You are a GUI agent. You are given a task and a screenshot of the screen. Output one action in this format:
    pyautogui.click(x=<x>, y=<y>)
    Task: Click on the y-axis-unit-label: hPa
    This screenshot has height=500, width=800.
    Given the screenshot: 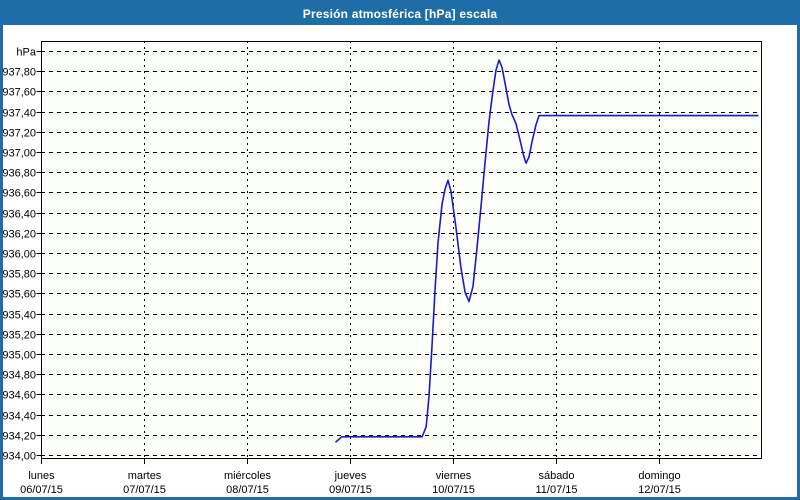 What is the action you would take?
    pyautogui.click(x=26, y=53)
    